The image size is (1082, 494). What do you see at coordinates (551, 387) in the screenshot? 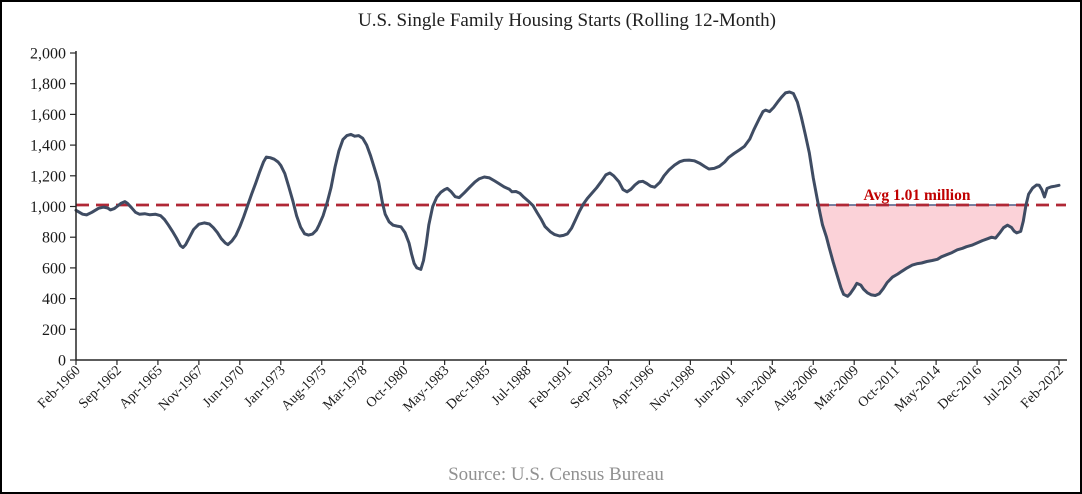
I see `x-axis-tick-label: Feb-1991` at bounding box center [551, 387].